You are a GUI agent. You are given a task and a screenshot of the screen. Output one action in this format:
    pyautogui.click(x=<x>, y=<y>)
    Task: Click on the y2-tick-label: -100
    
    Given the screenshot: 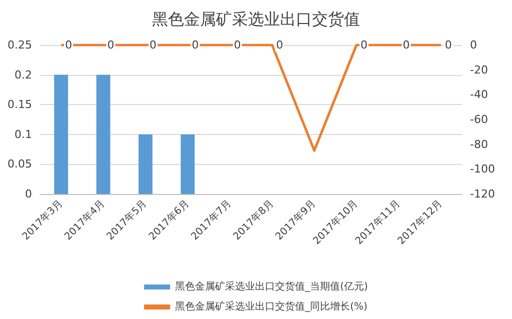 What is the action you would take?
    pyautogui.click(x=482, y=169)
    